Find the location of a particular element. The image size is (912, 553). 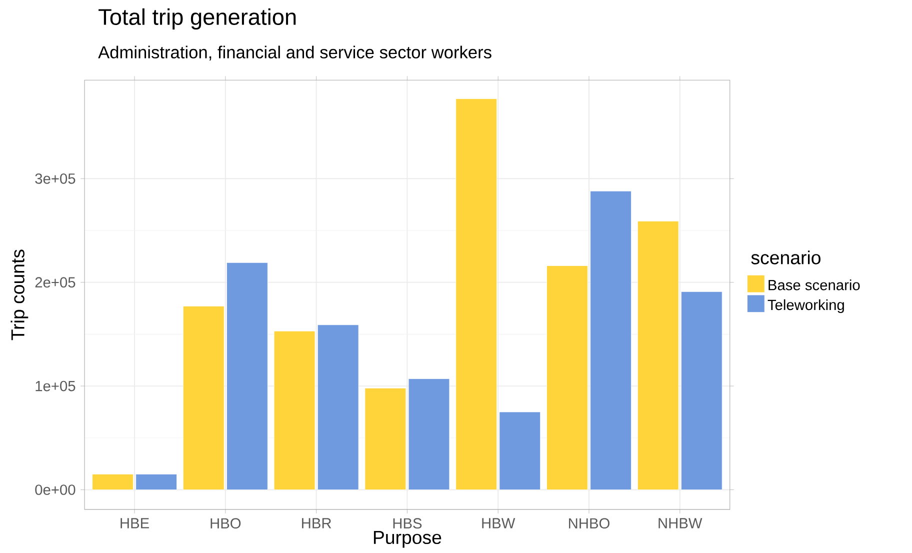

x-axis-title: Purpose is located at coordinates (408, 539).